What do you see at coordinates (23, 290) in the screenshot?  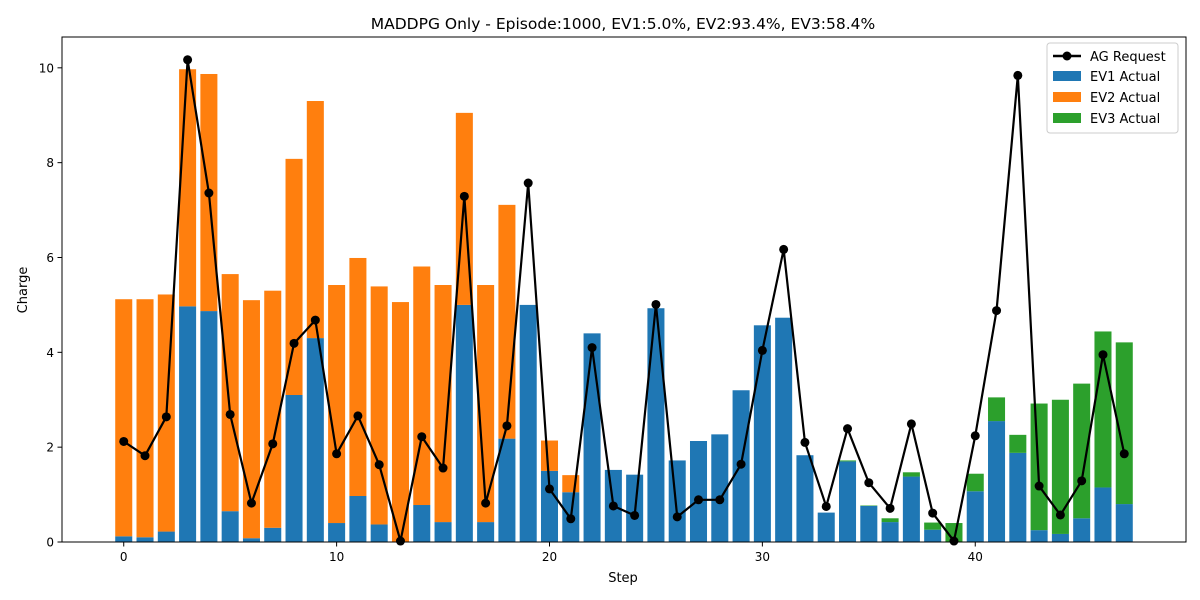 I see `y-axis-label: Charge` at bounding box center [23, 290].